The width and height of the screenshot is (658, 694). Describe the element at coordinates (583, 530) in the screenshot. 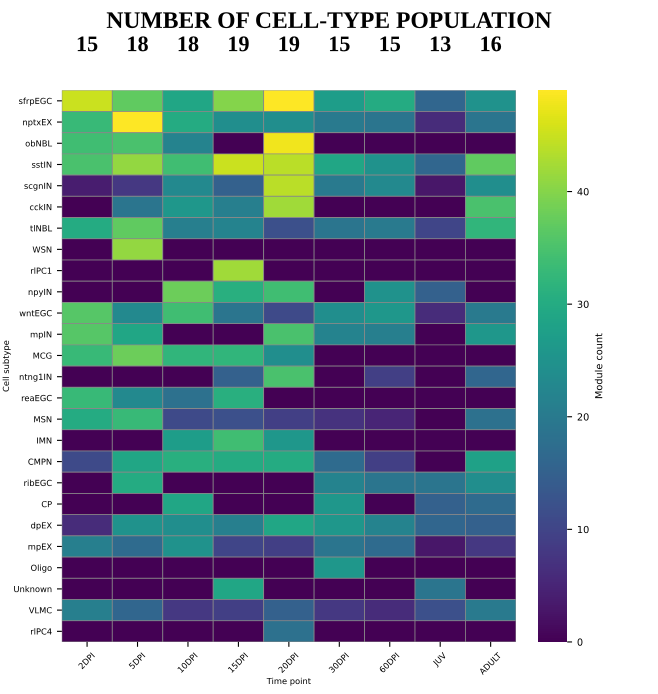

I see `color-bar-label: 10` at that location.